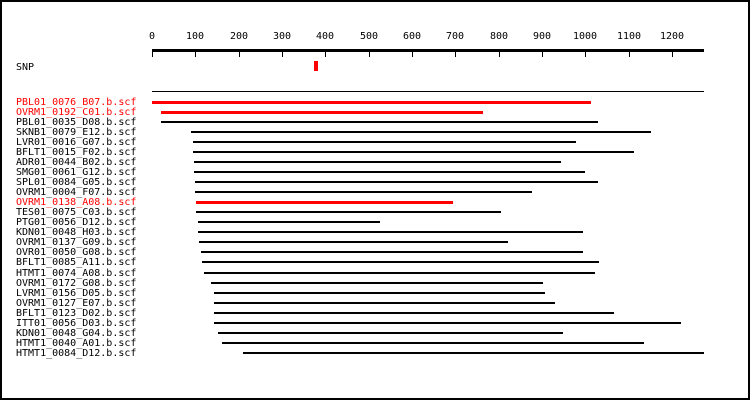 The width and height of the screenshot is (750, 400). I want to click on read-label: ADR01_0044_B02.b.scf, so click(76, 162).